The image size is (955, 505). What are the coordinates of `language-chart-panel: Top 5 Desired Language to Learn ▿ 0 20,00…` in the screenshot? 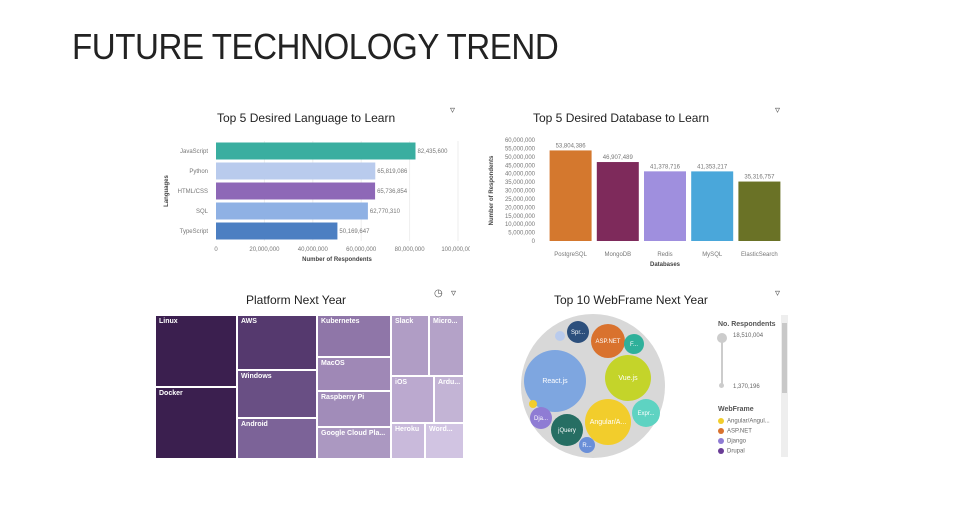 It's located at (315, 190).